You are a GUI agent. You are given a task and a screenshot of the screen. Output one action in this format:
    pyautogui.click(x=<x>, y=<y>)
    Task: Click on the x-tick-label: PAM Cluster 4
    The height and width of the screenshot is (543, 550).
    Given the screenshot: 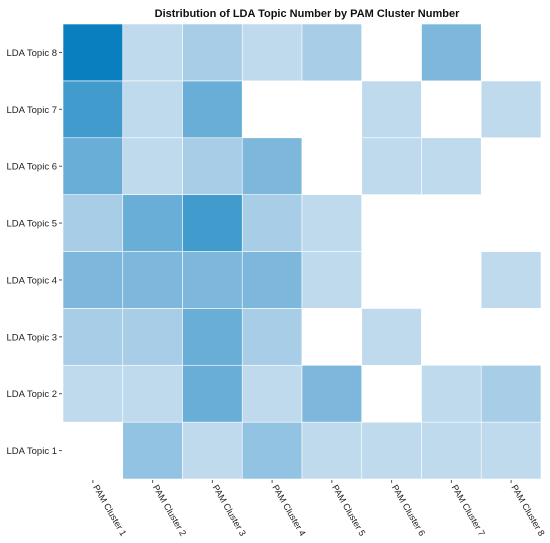 What is the action you would take?
    pyautogui.click(x=288, y=510)
    